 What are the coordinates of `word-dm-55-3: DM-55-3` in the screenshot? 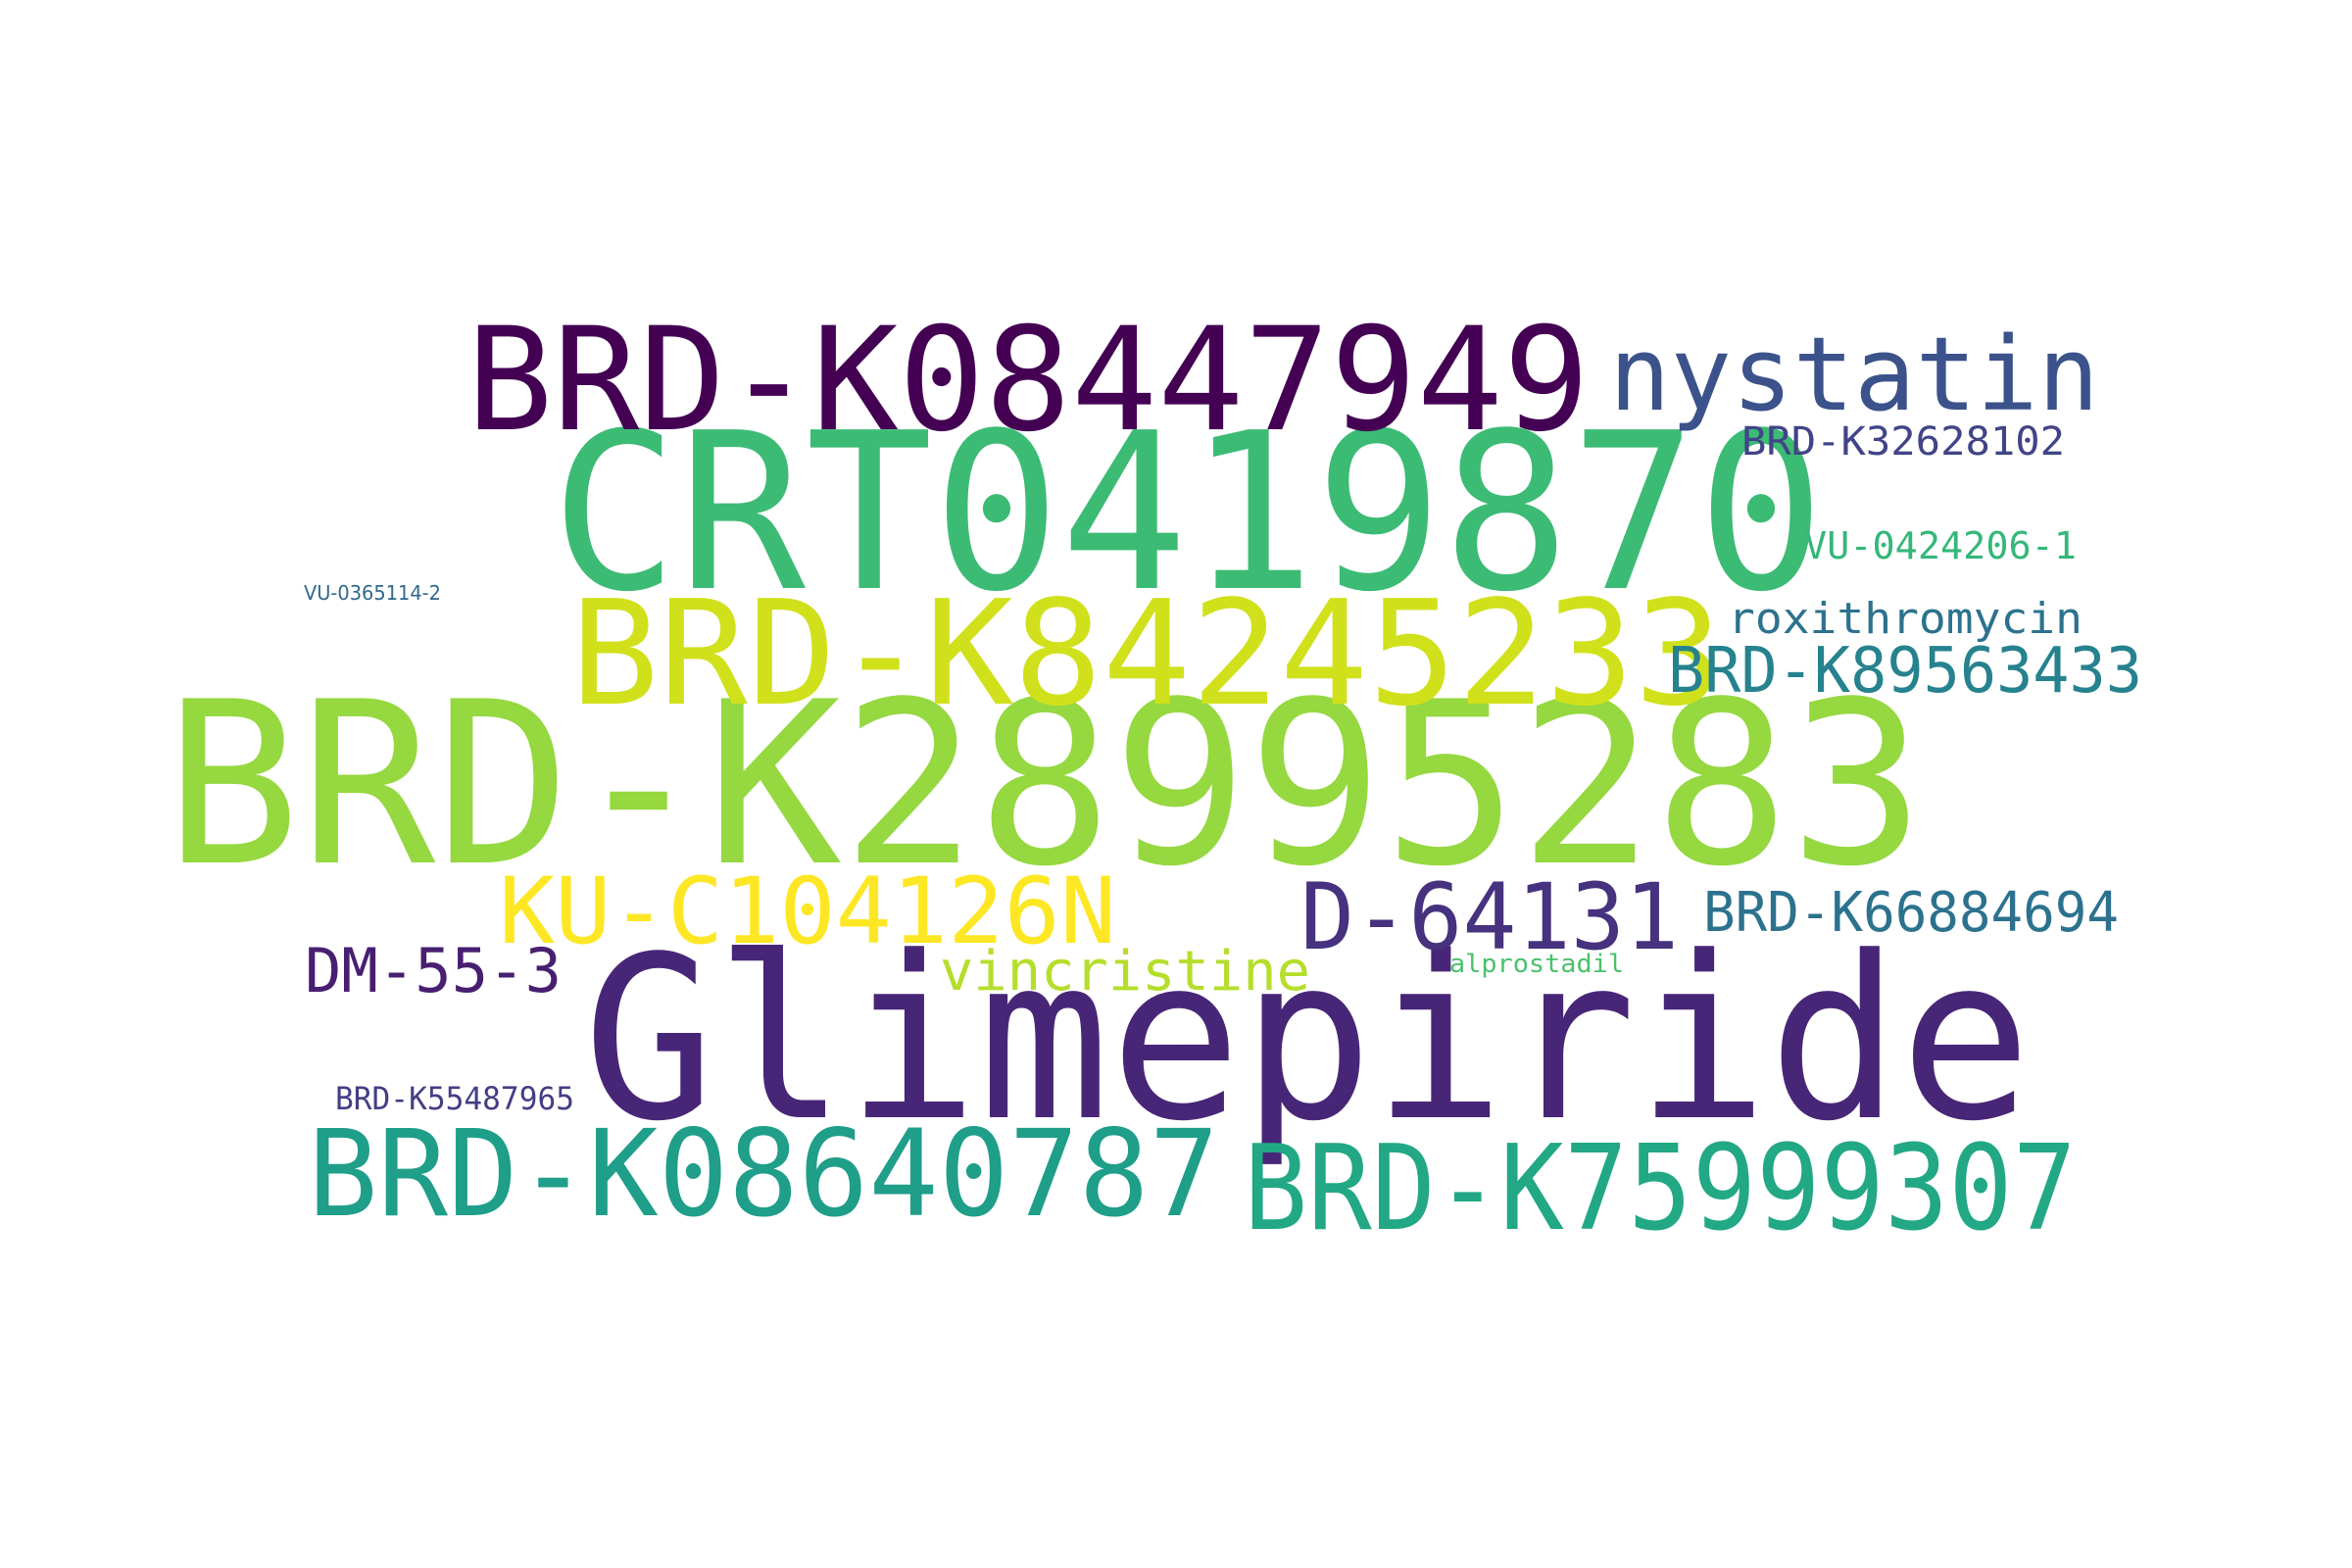 It's located at (433, 970).